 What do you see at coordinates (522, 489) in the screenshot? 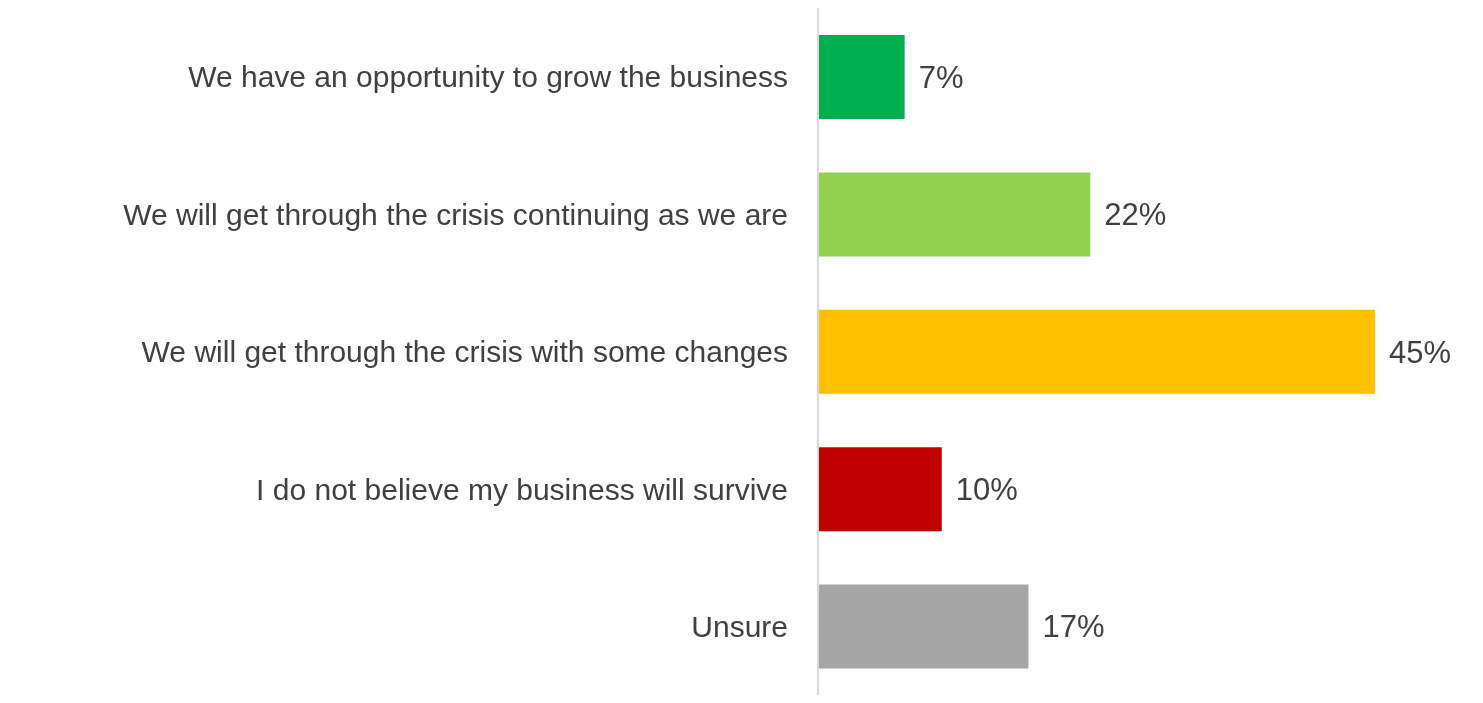
I see `y-tick-label: I do not believe my business will survive` at bounding box center [522, 489].